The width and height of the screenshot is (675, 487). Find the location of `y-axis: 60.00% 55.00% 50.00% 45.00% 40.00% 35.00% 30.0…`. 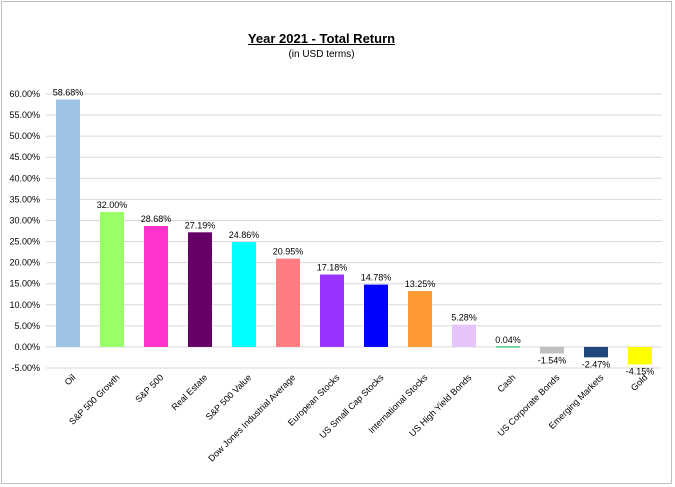

y-axis: 60.00% 55.00% 50.00% 45.00% 40.00% 35.00% 30.0… is located at coordinates (24, 231).